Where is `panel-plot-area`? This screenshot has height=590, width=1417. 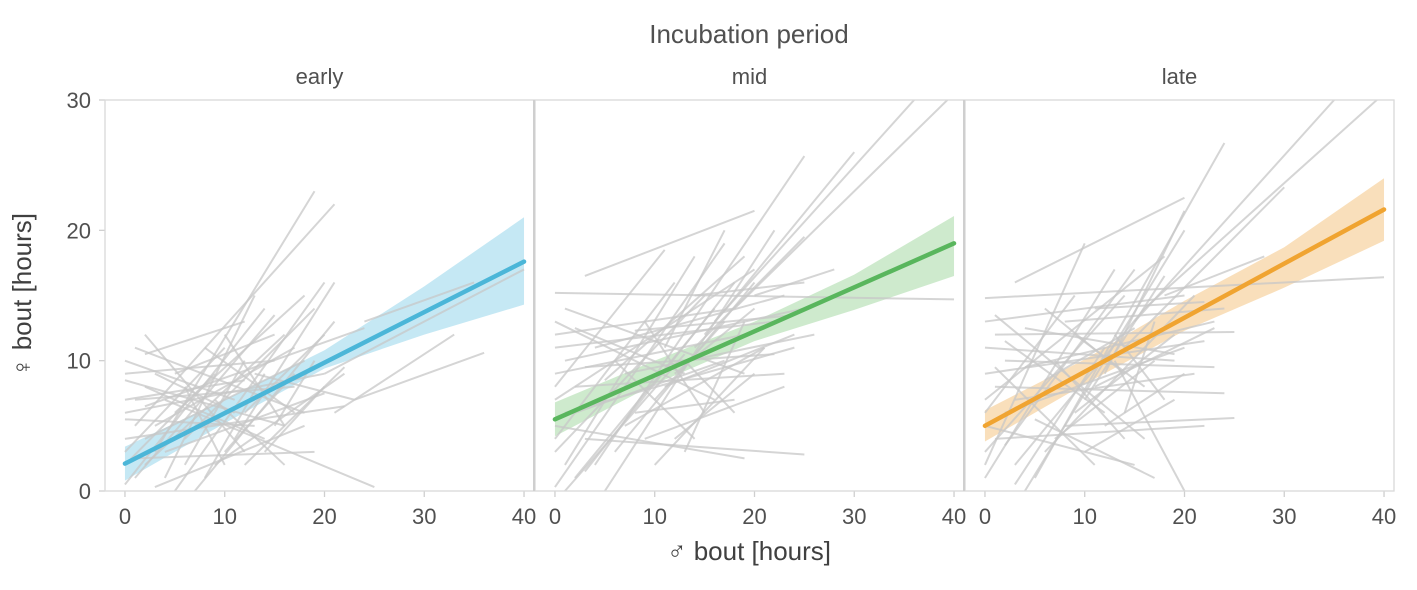
panel-plot-area is located at coordinates (324, 340).